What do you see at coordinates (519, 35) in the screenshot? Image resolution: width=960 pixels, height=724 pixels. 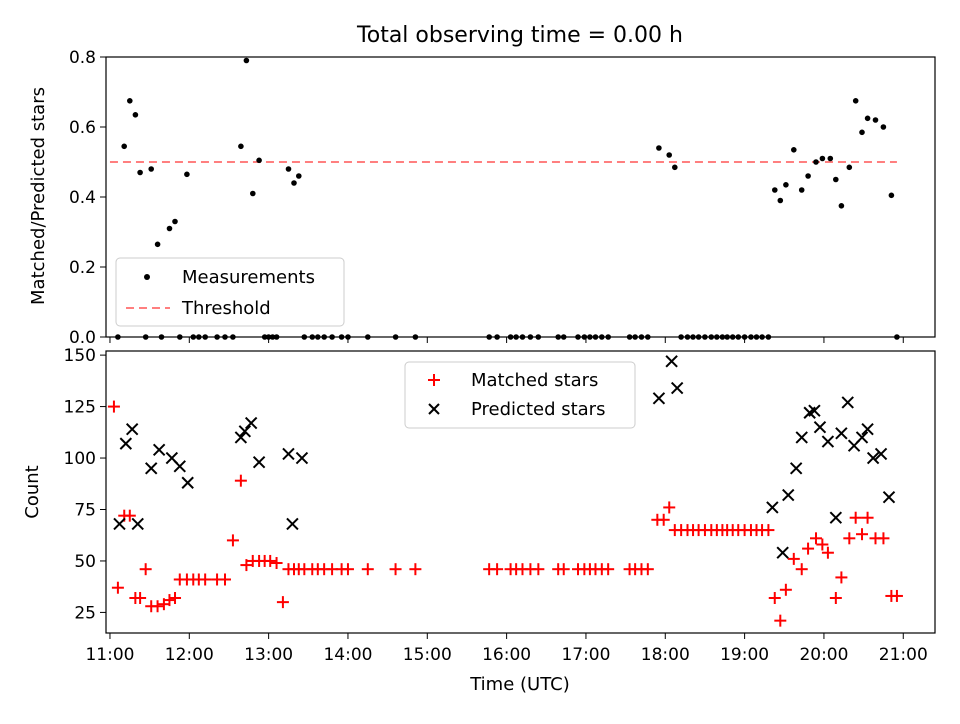 I see `chart-title: Total observing time = 0.00 h` at bounding box center [519, 35].